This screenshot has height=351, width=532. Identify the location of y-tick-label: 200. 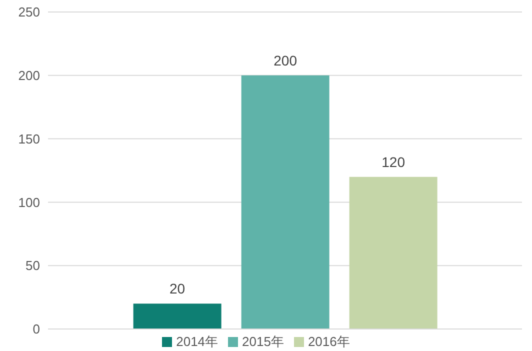
(29, 76).